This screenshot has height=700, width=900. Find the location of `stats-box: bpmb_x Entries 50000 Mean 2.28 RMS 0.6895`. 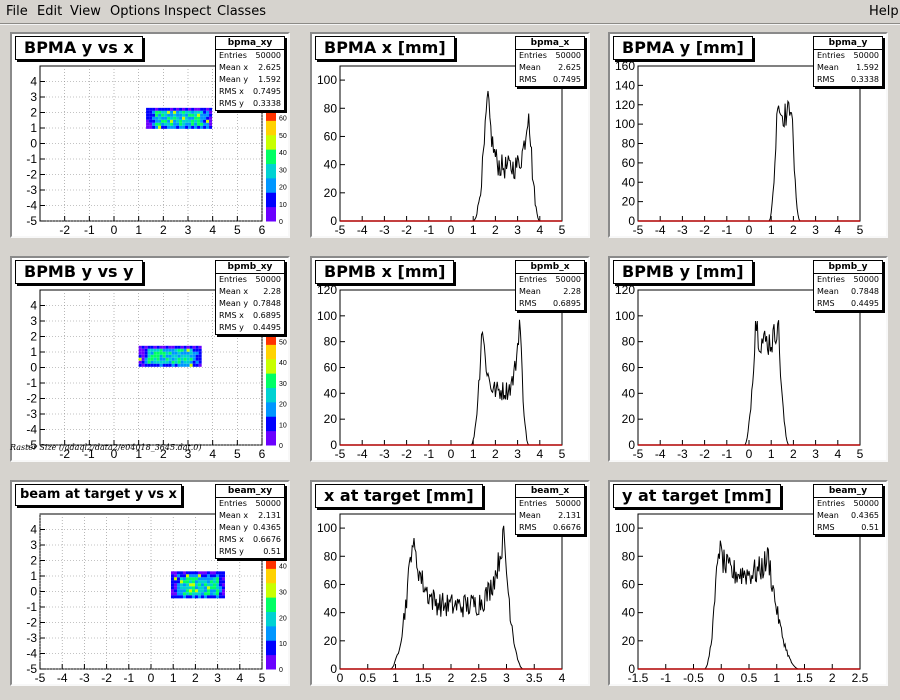

stats-box: bpmb_x Entries 50000 Mean 2.28 RMS 0.6895 is located at coordinates (550, 285).